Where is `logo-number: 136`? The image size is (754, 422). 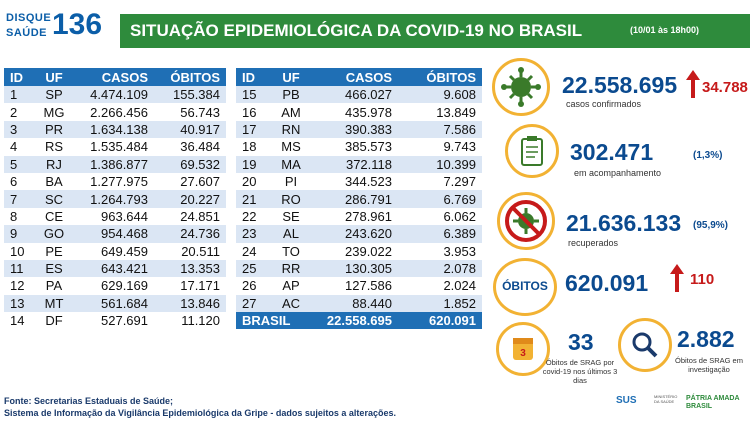
logo-number: 136 is located at coordinates (77, 24).